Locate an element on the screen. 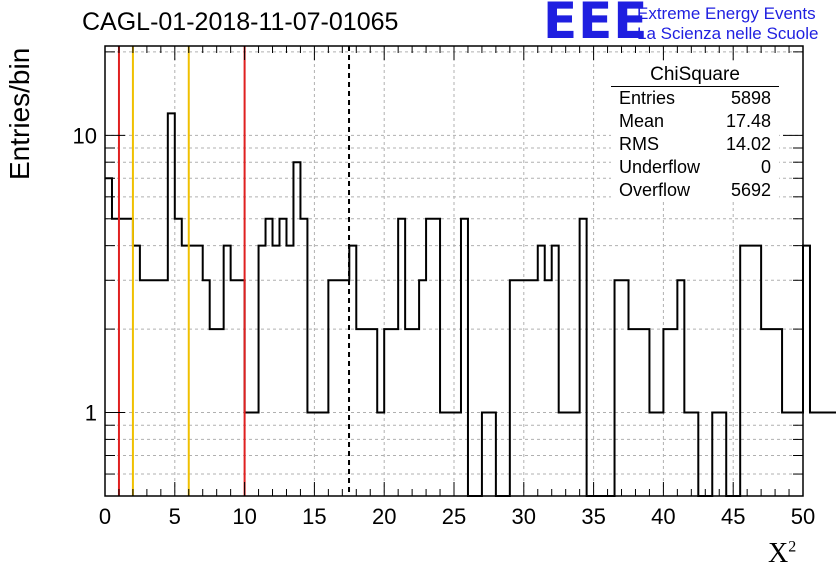 The image size is (836, 572). x-tick-label: 20 is located at coordinates (384, 516).